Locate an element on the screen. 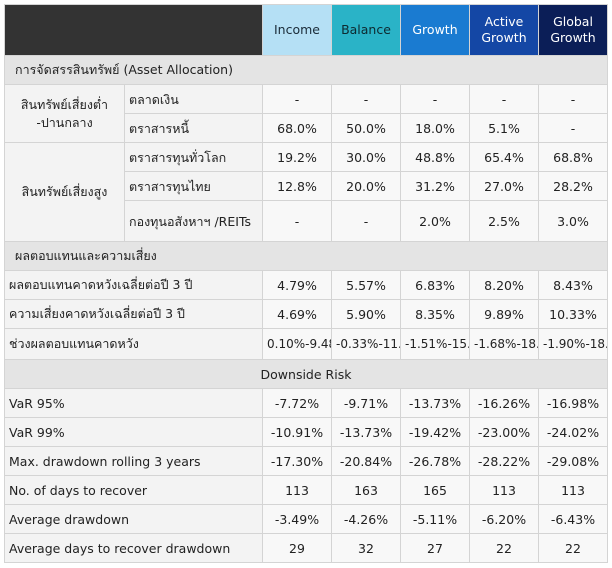  row-label: ตราสารหนี้ is located at coordinates (193, 128).